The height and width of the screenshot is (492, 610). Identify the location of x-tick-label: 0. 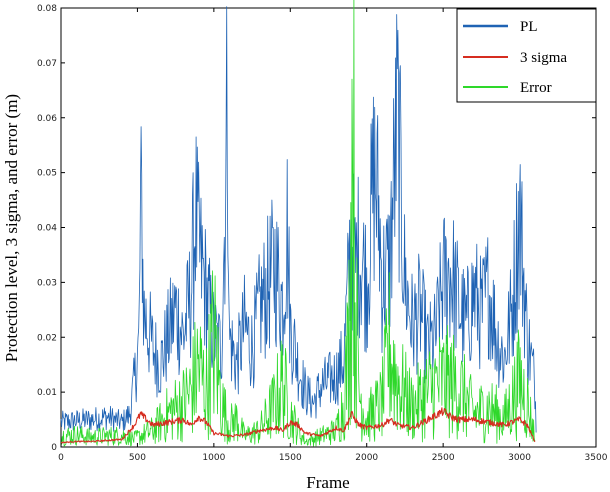
(61, 458).